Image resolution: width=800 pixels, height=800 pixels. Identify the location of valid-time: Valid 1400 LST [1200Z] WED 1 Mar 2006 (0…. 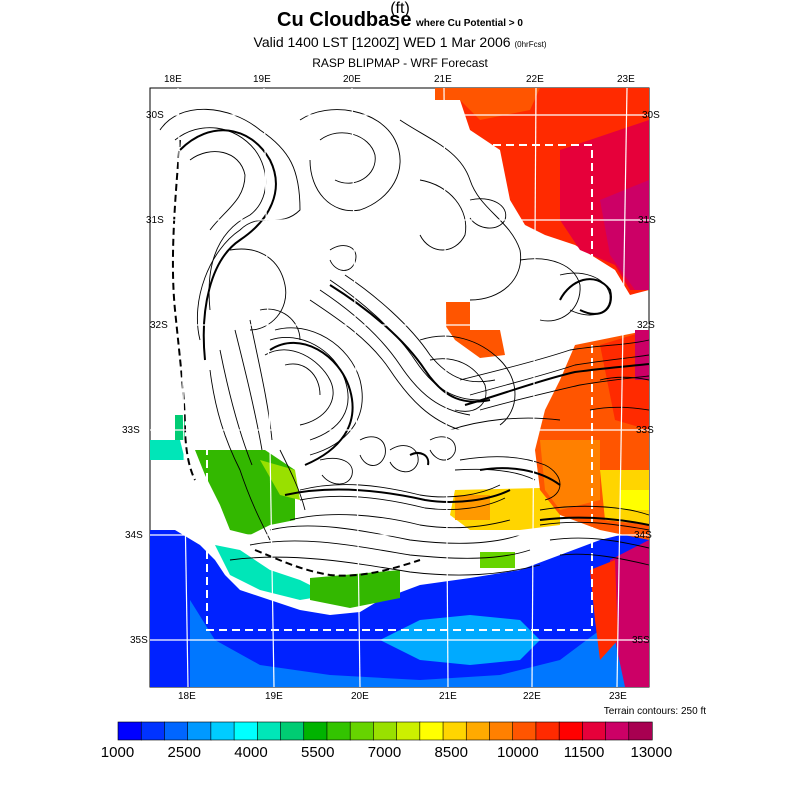
(400, 42).